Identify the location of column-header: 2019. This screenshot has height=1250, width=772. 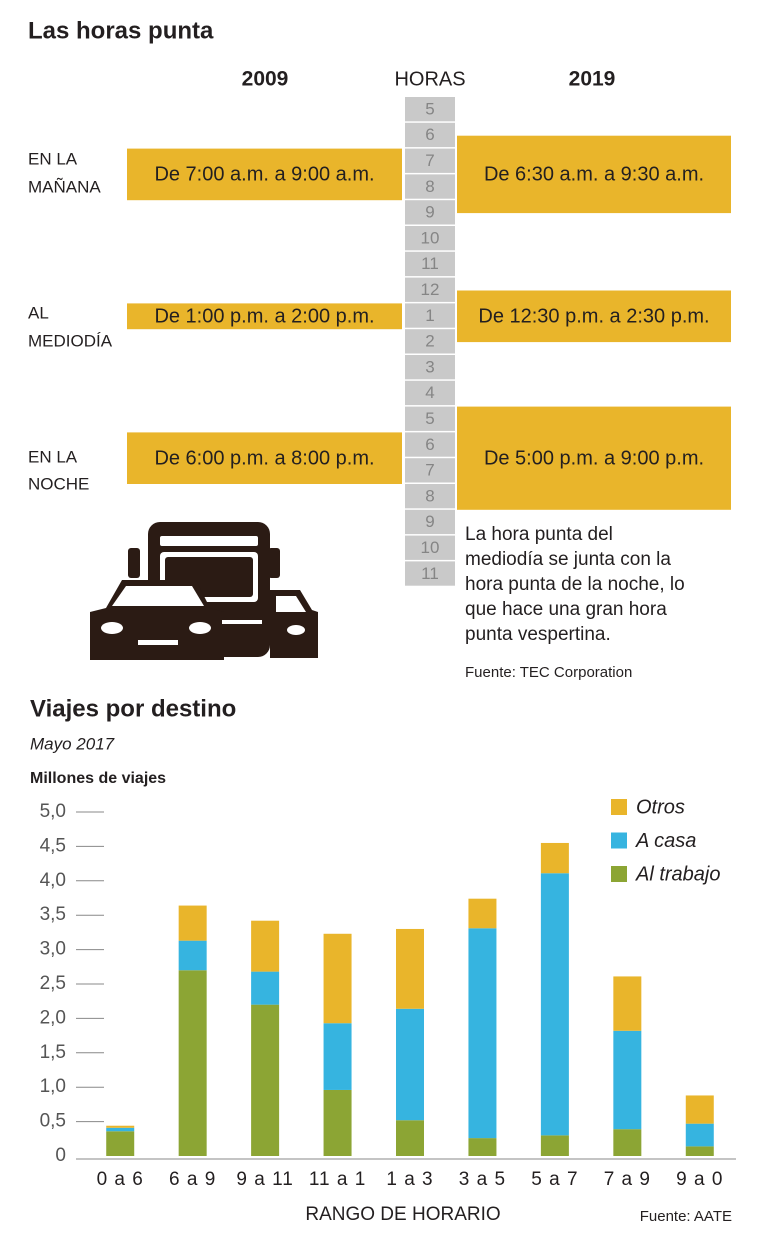
(592, 79).